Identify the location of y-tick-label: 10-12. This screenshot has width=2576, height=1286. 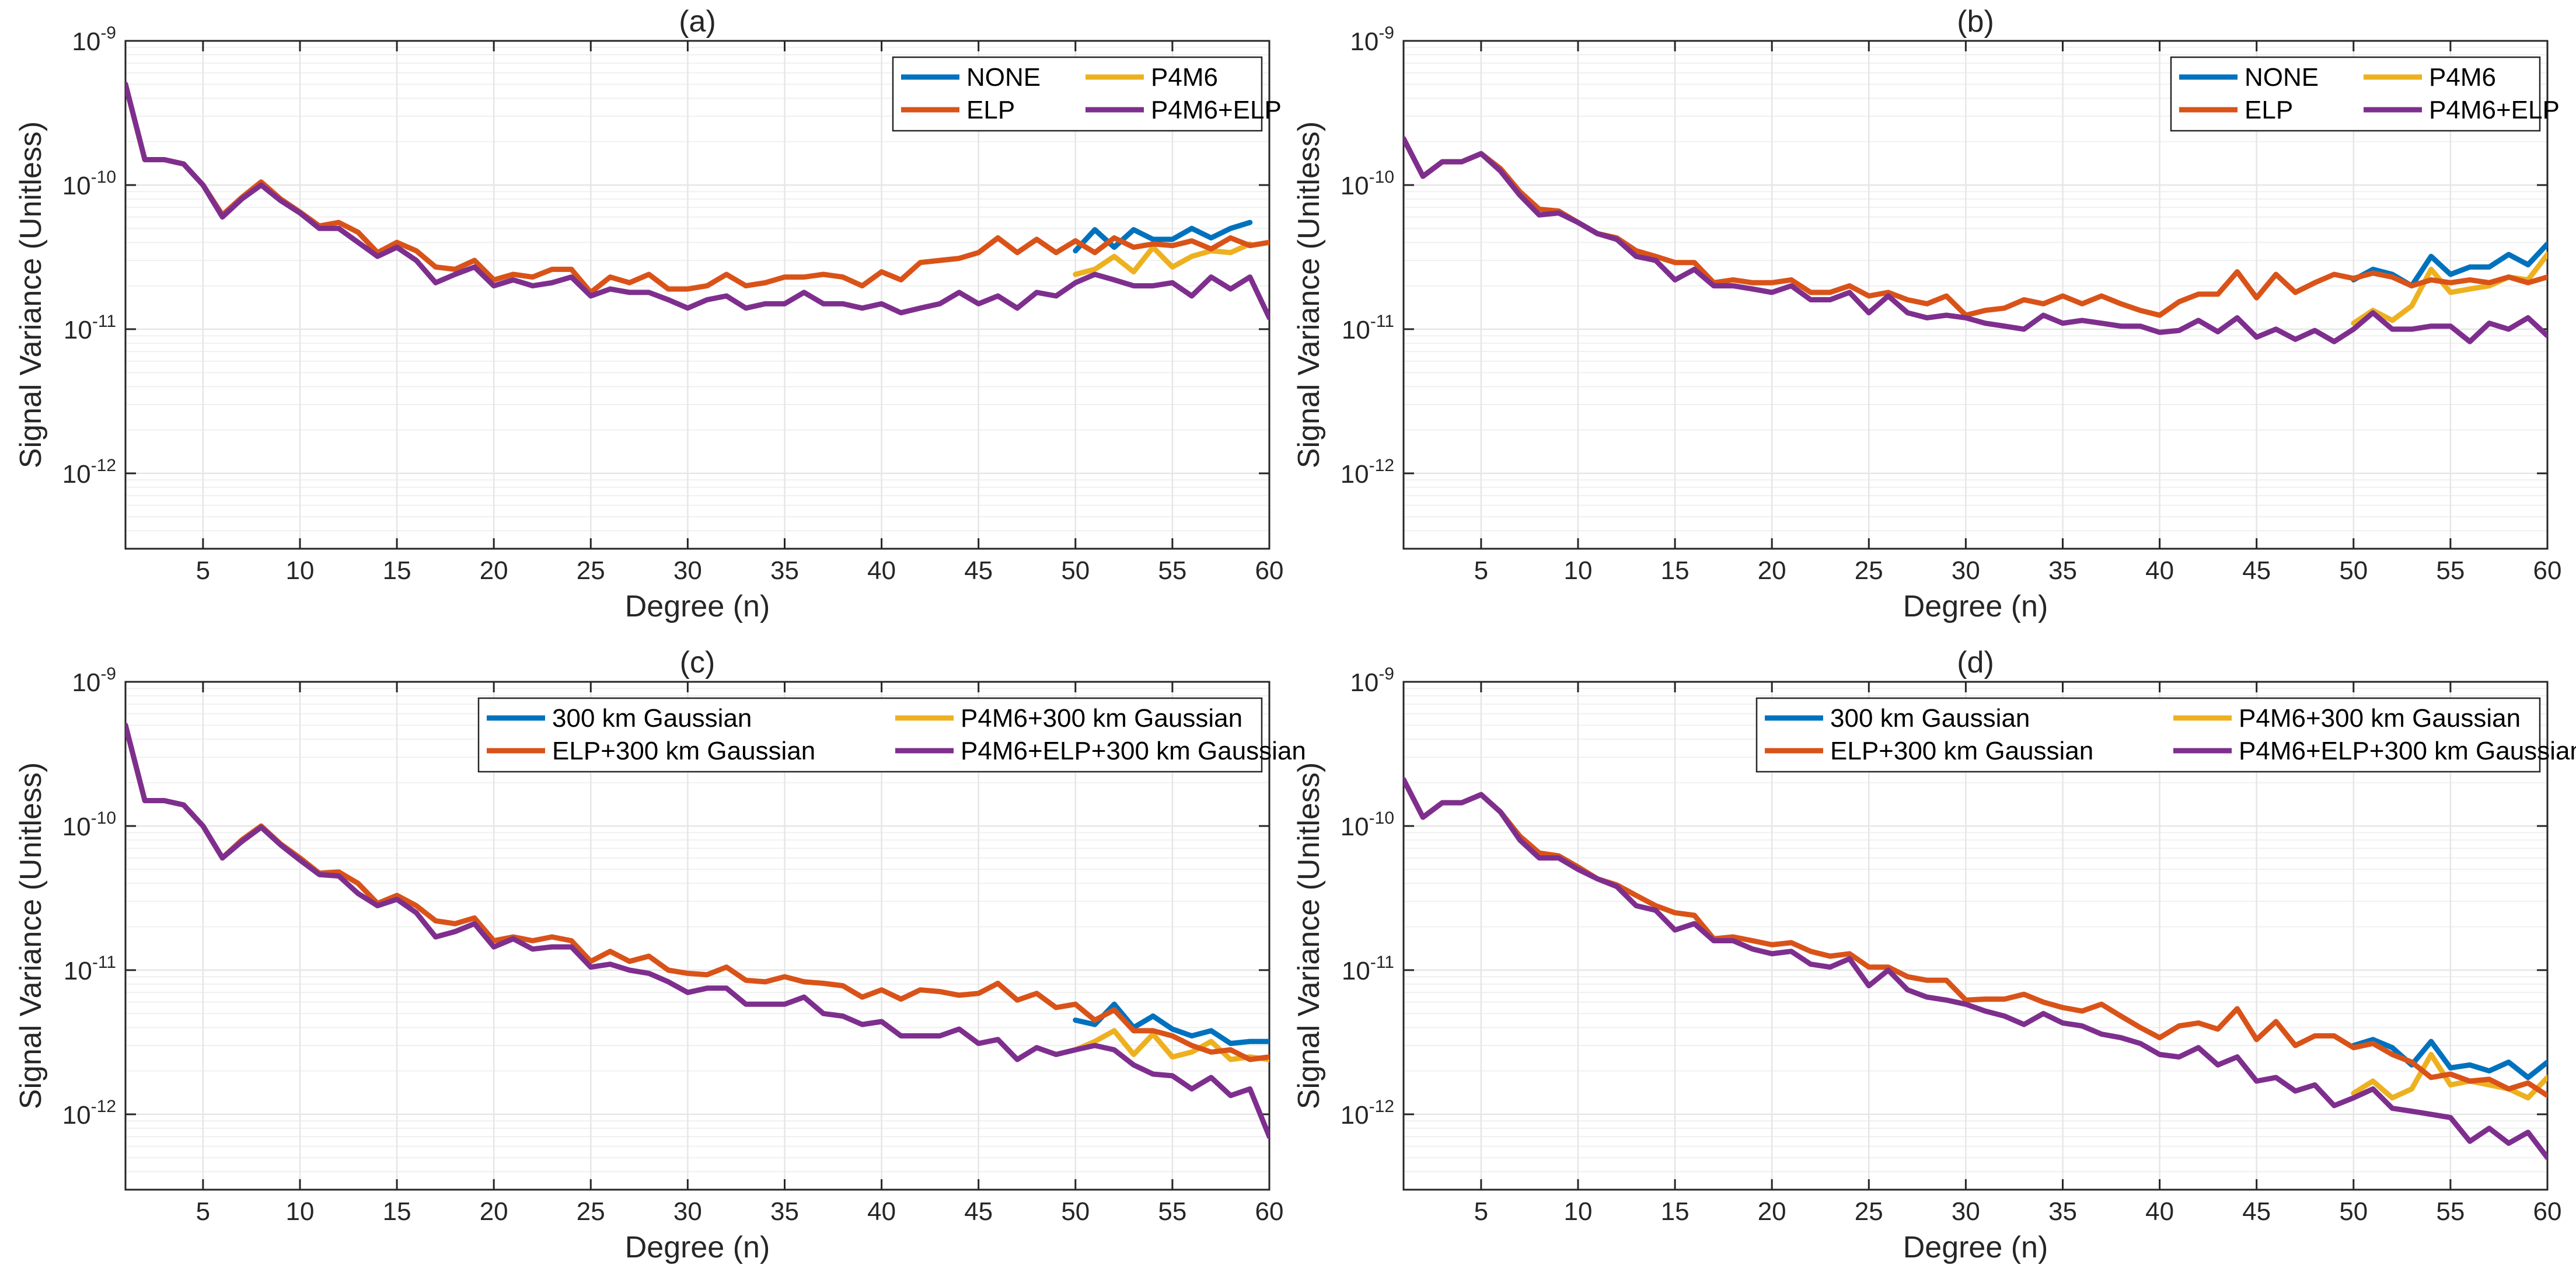
(89, 472).